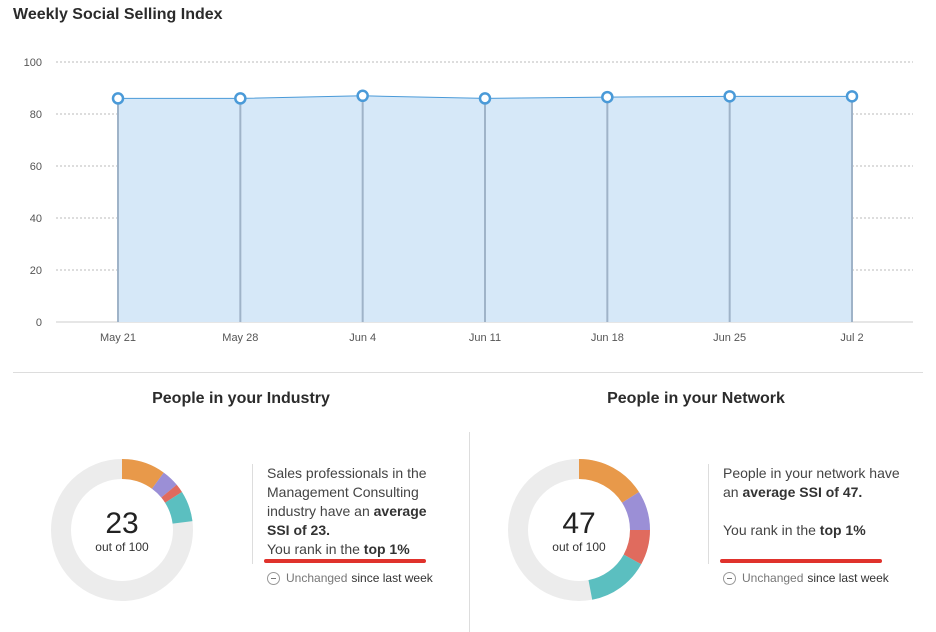 The height and width of the screenshot is (632, 936). Describe the element at coordinates (240, 338) in the screenshot. I see `x-tick-label: May 28` at that location.